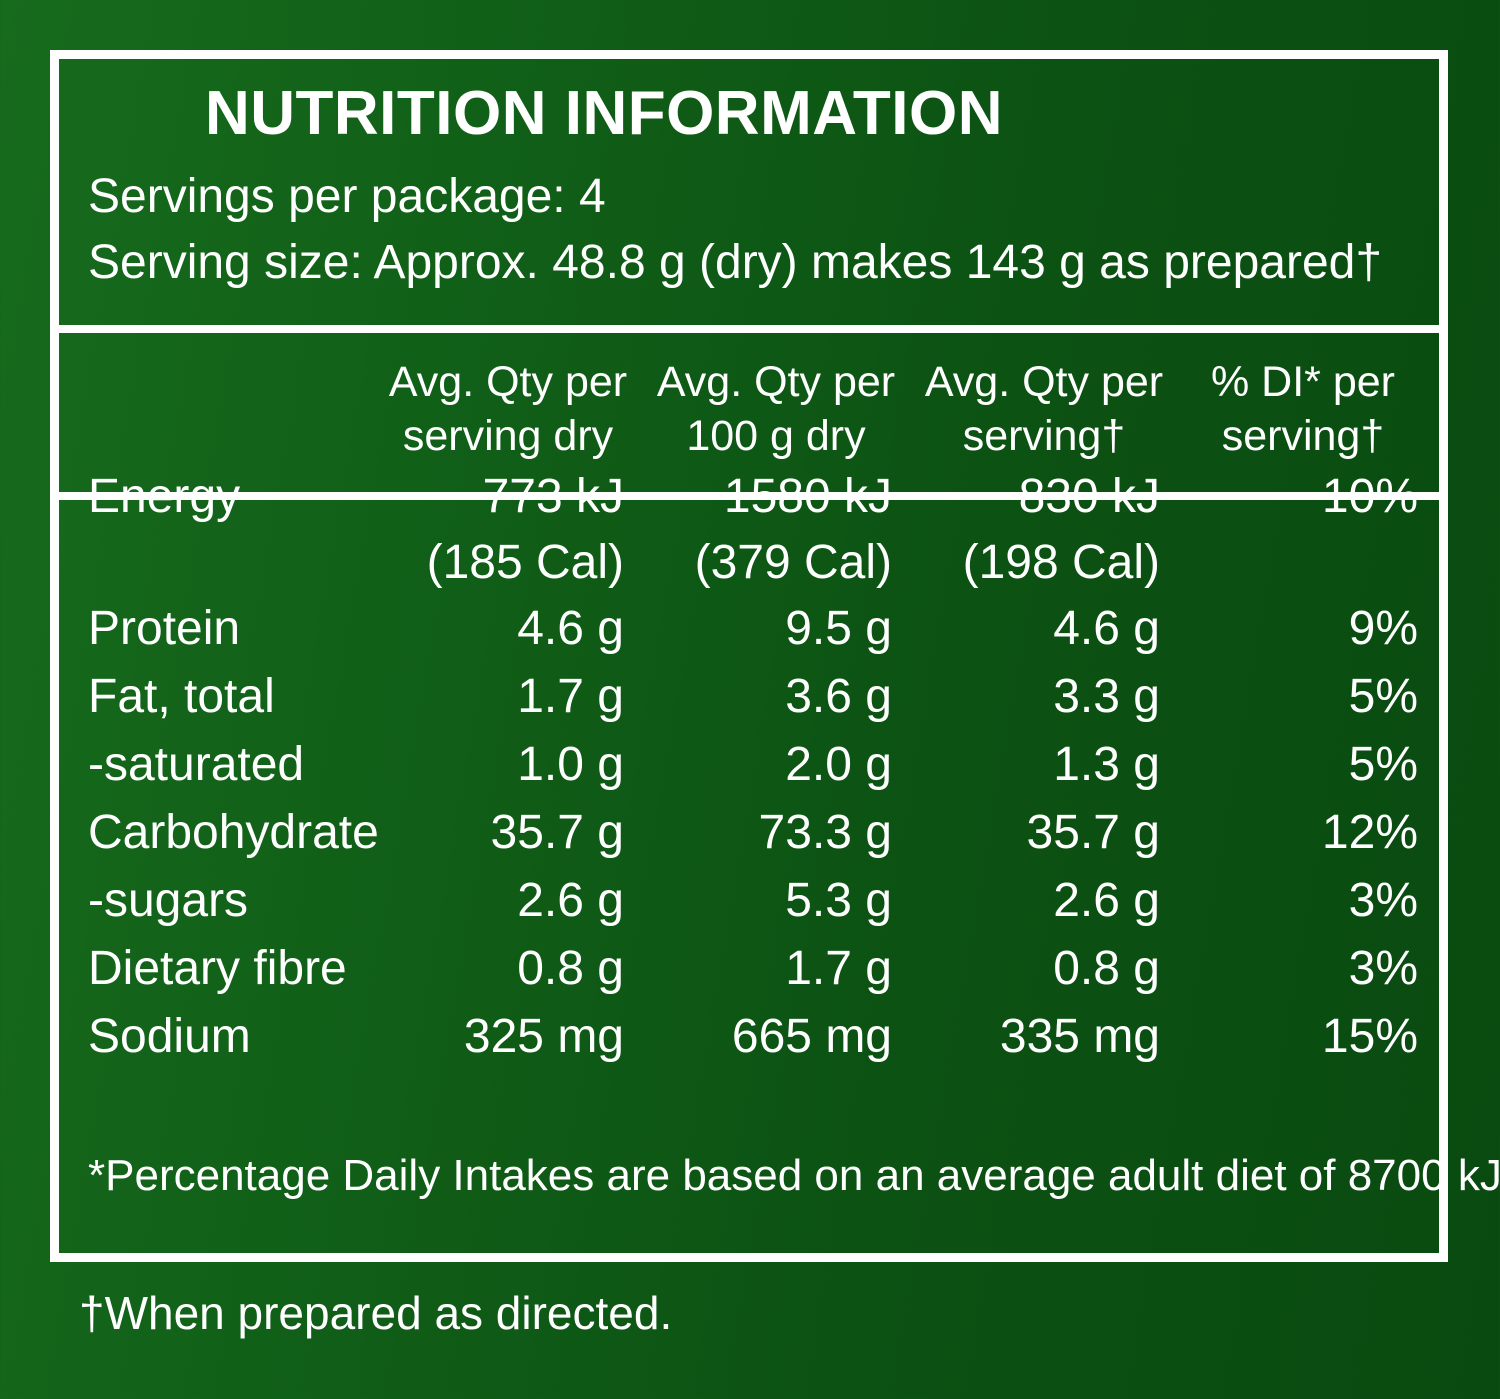  Describe the element at coordinates (776, 436) in the screenshot. I see `column-header-line2: 100 g dry` at that location.